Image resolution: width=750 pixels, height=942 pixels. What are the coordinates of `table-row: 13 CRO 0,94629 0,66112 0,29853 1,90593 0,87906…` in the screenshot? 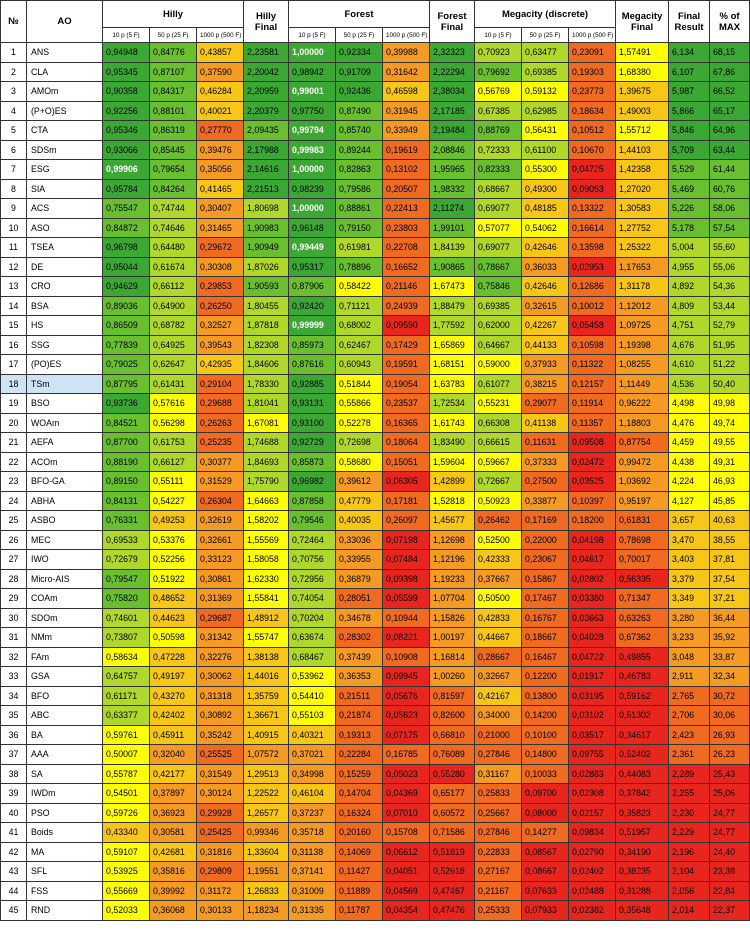 It's located at (375, 286).